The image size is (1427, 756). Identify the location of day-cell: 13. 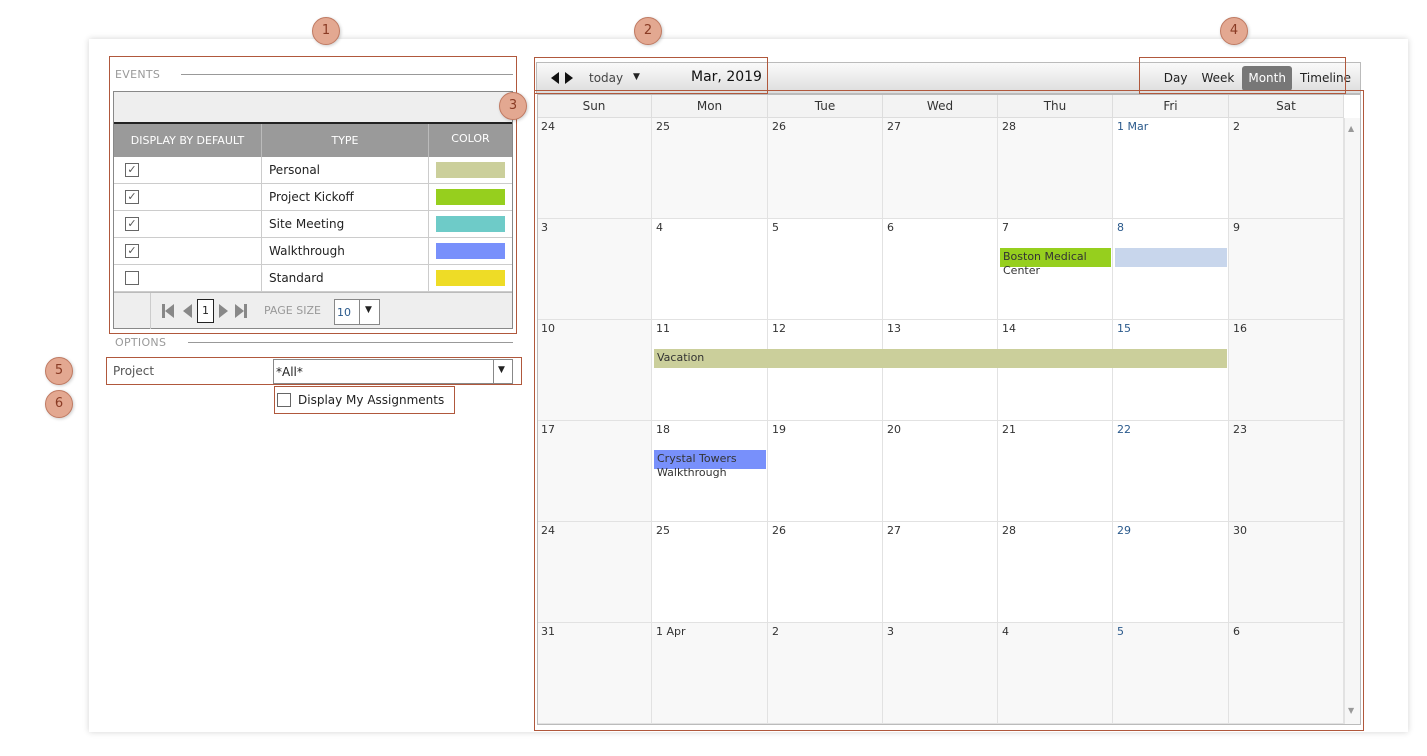
(940, 370).